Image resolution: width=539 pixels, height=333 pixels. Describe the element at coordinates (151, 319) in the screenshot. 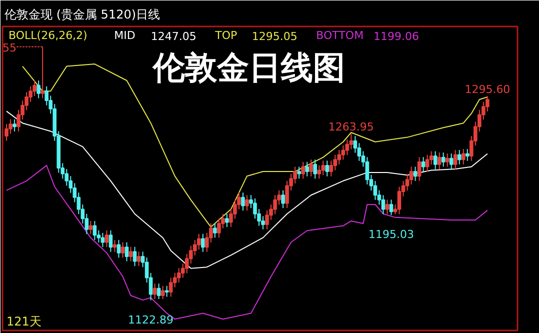

I see `annotation: 1122.89` at that location.